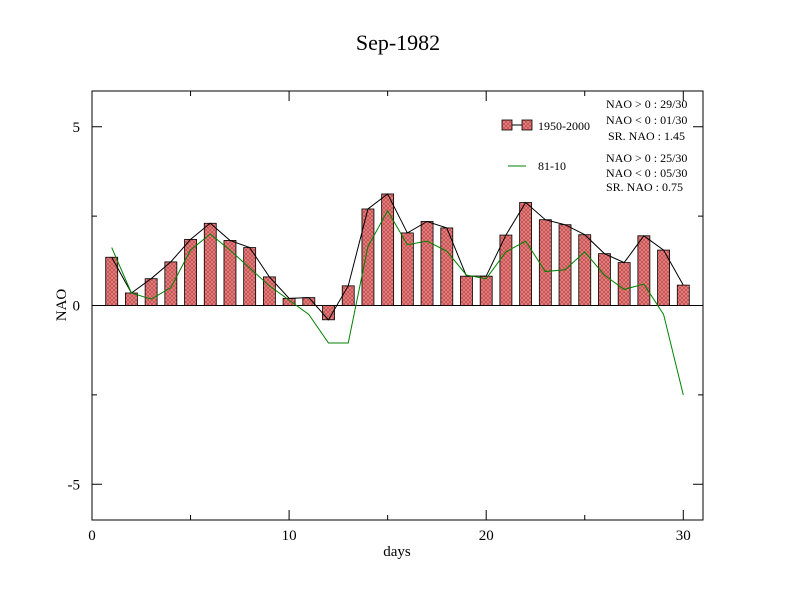  I want to click on stat-8110-neg: NAO < 0 : 05/30, so click(646, 173).